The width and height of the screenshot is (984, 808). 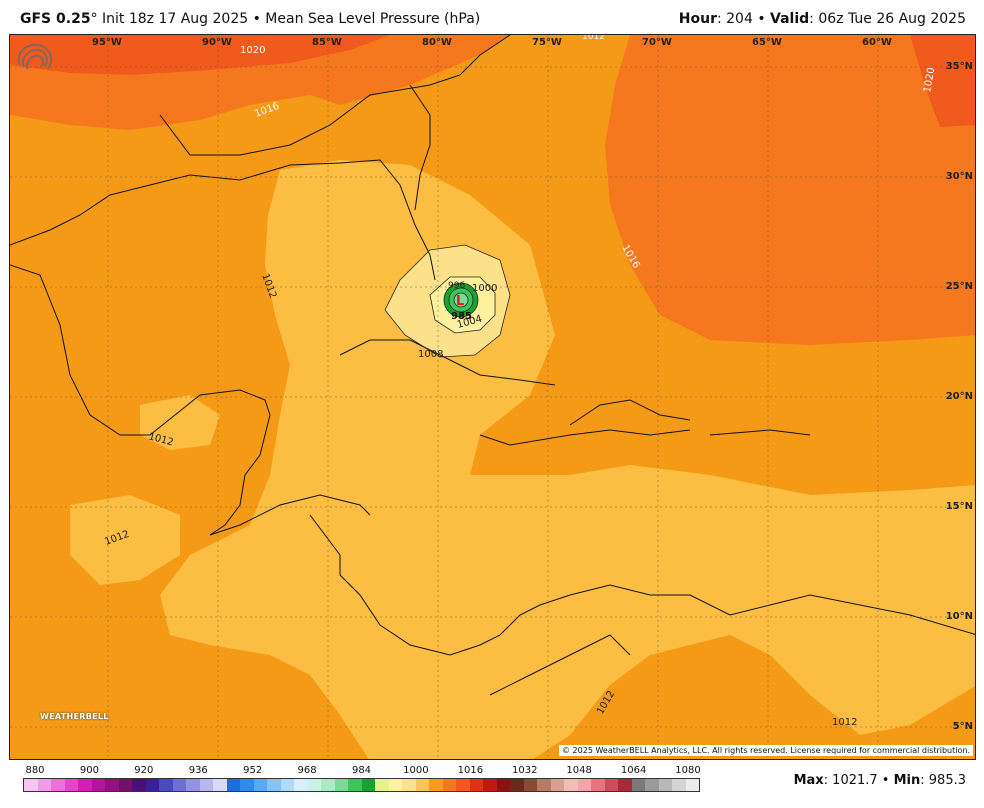 I want to click on colorbar-tick-label: 900, so click(x=89, y=770).